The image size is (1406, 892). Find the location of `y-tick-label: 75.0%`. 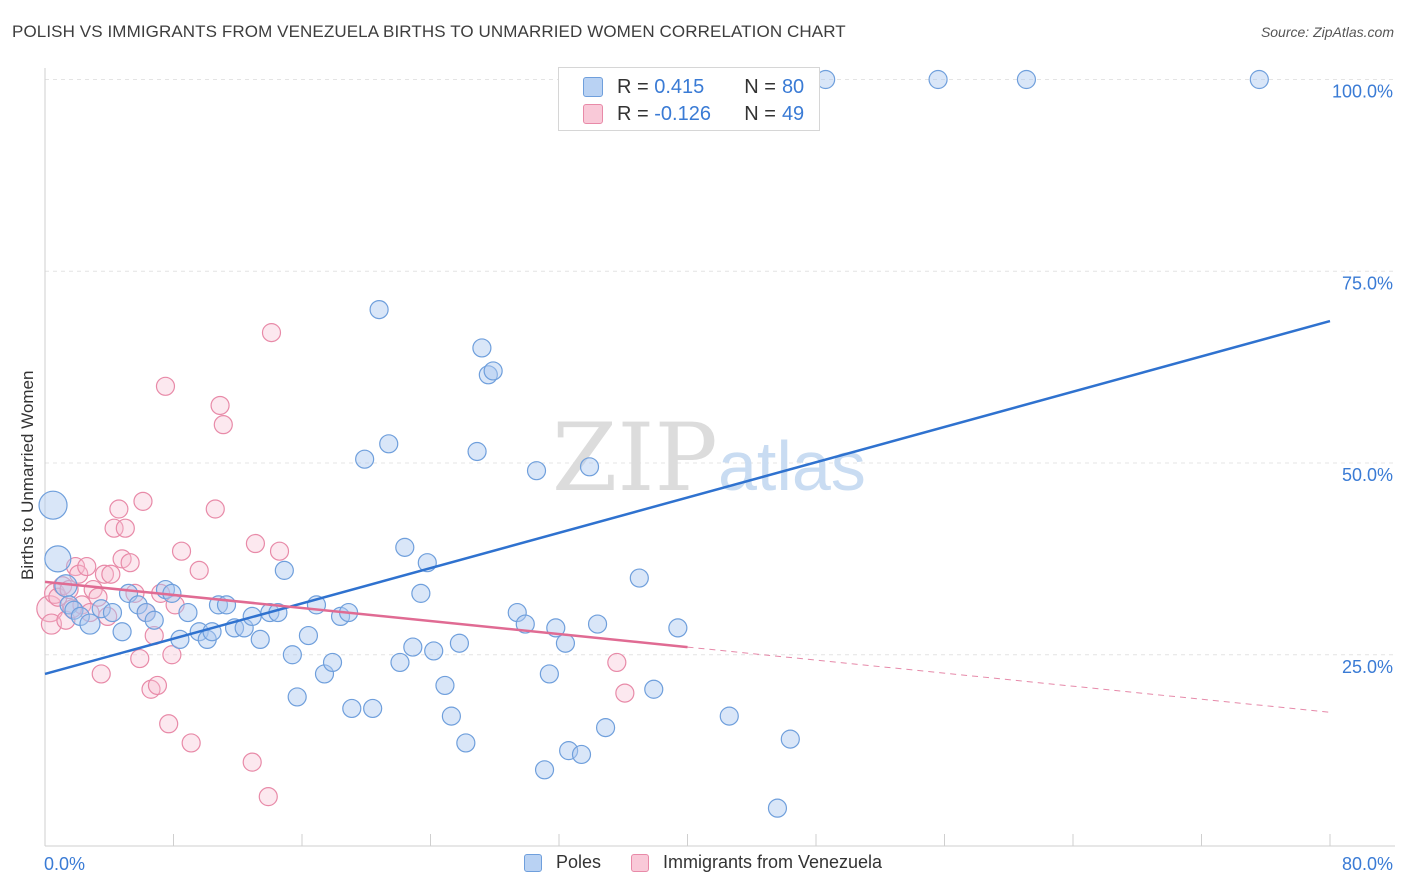

y-tick-label: 75.0% is located at coordinates (1367, 283).